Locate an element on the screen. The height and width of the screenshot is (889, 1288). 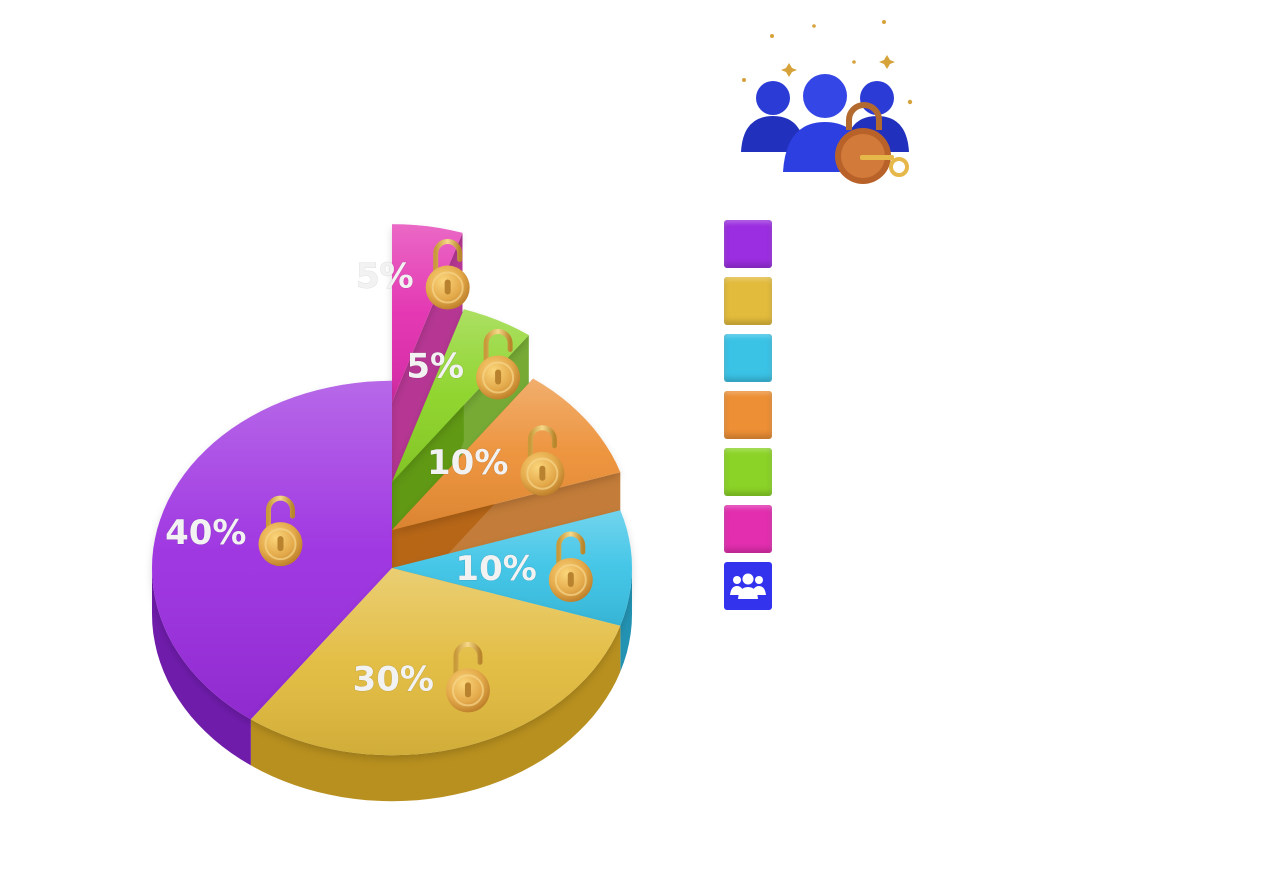
slice-label-3: 10% is located at coordinates (467, 463).